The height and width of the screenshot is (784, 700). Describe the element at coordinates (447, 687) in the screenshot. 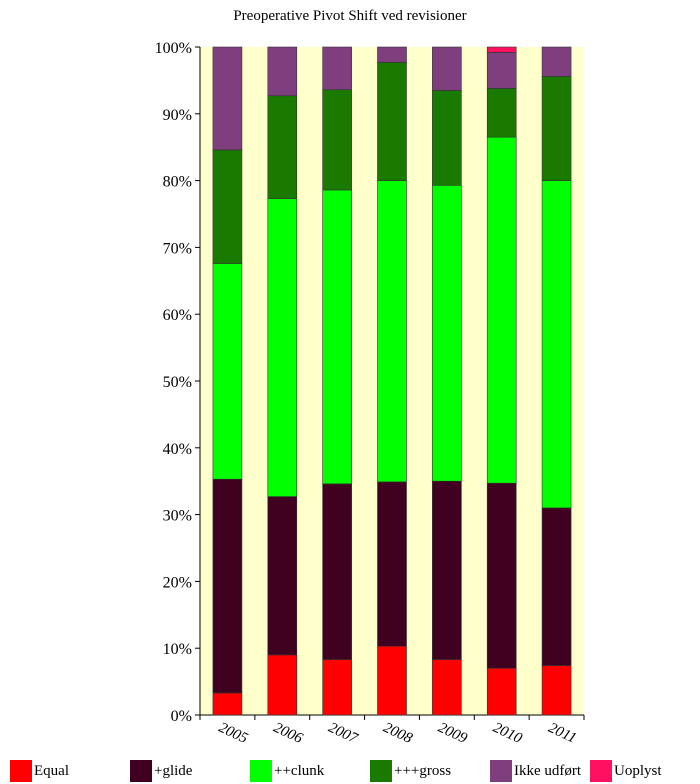

I see `bar-segment-equal-2009` at that location.